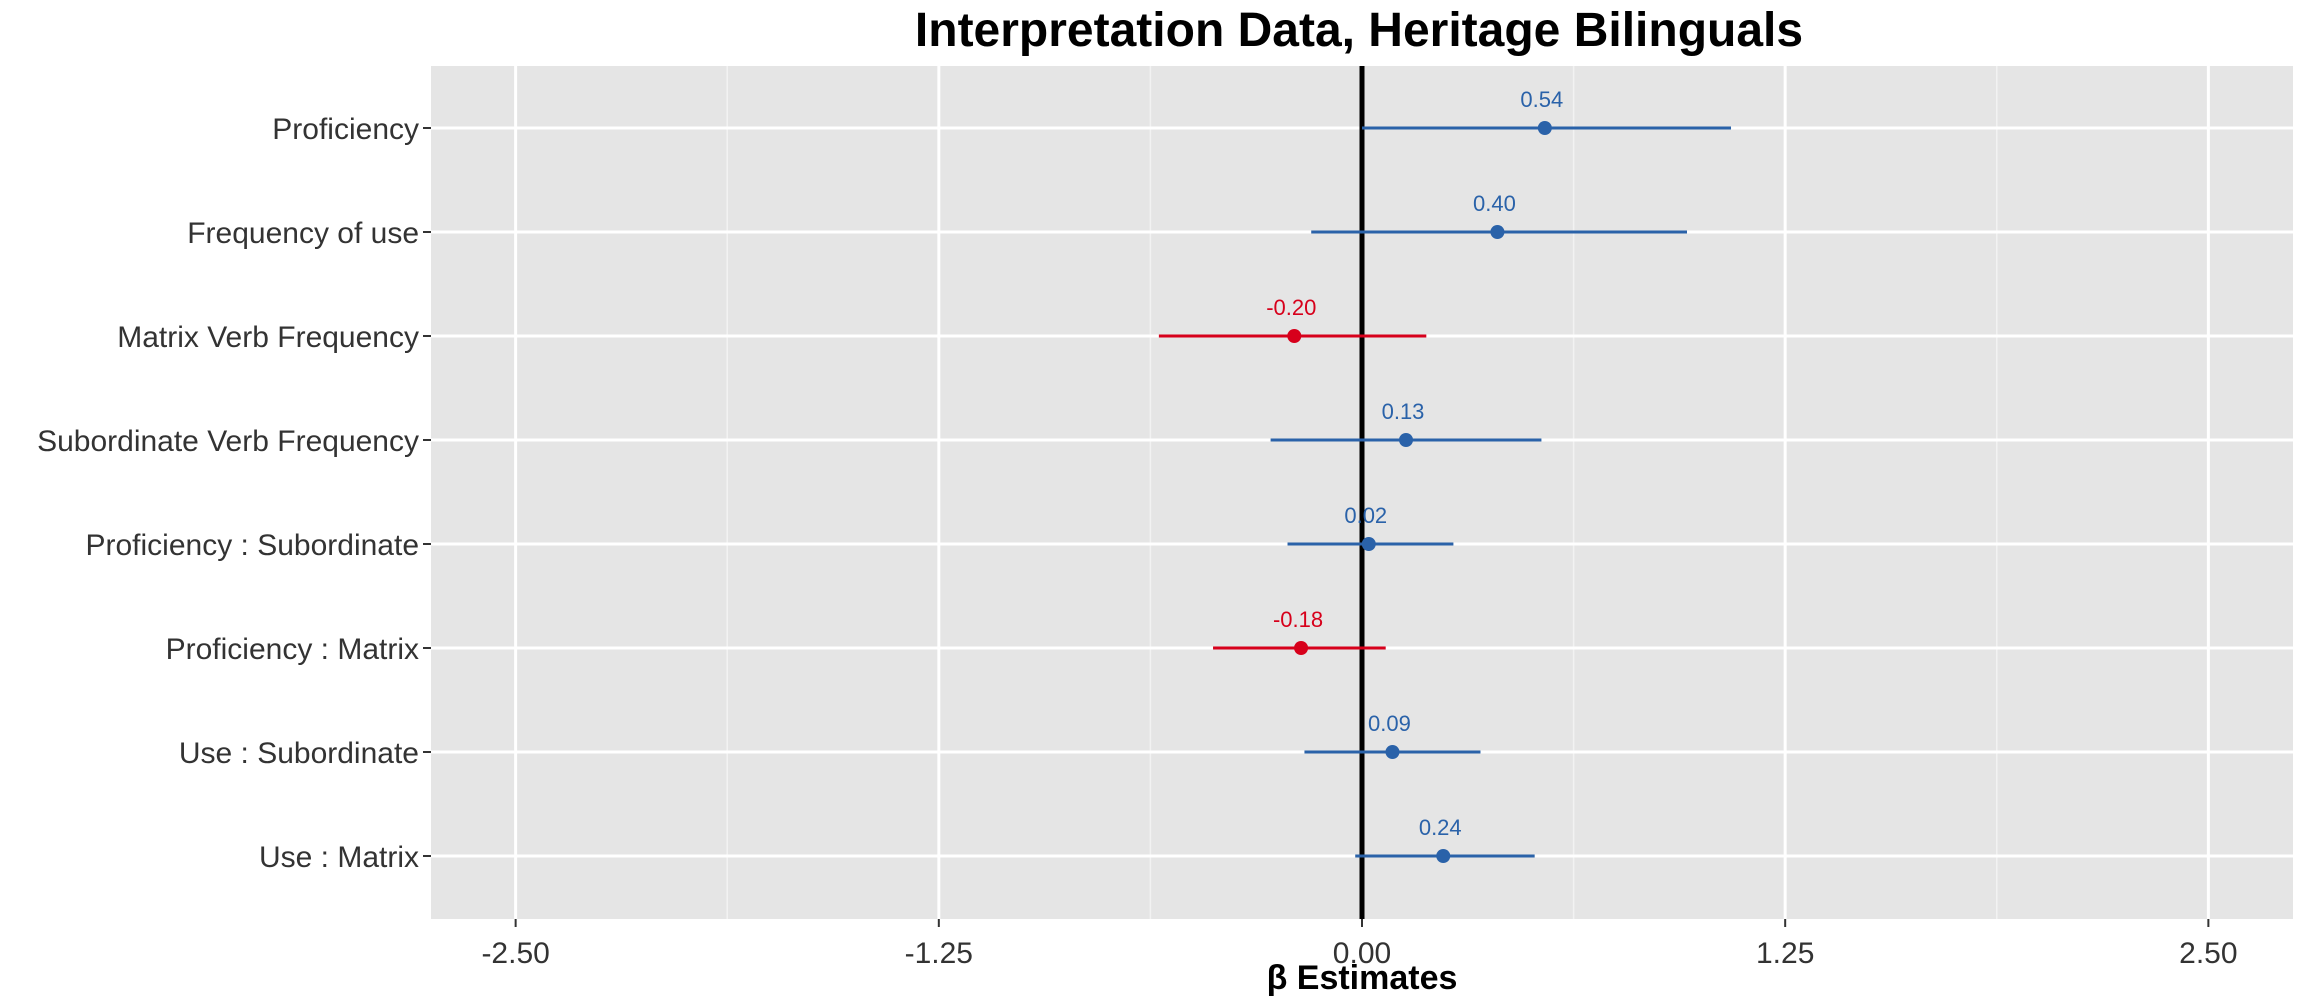  Describe the element at coordinates (1362, 953) in the screenshot. I see `x-tick-label: 0.00` at that location.